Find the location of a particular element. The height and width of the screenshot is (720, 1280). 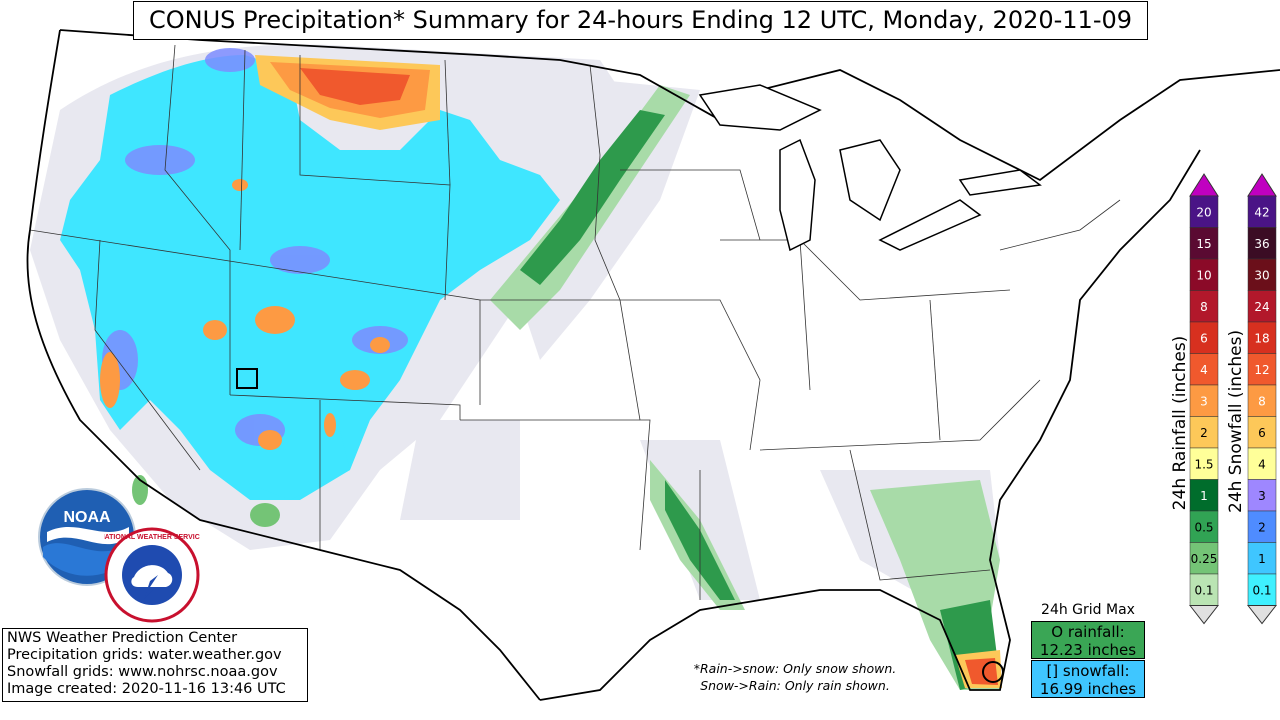

rain-tick-label: 0.25 is located at coordinates (1204, 559).